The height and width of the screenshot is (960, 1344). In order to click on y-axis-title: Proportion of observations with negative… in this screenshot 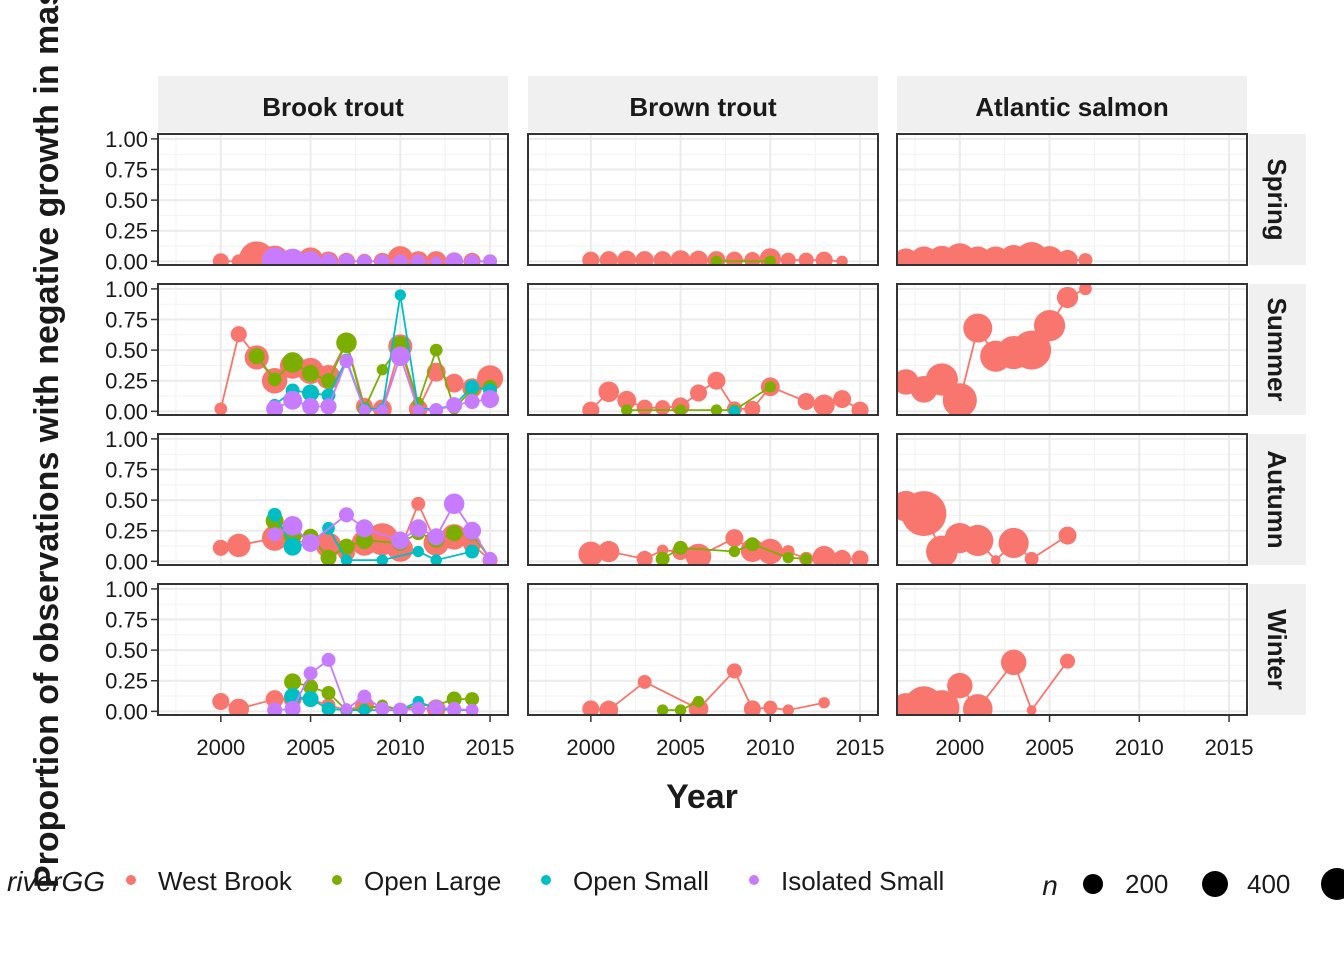, I will do `click(47, 444)`.